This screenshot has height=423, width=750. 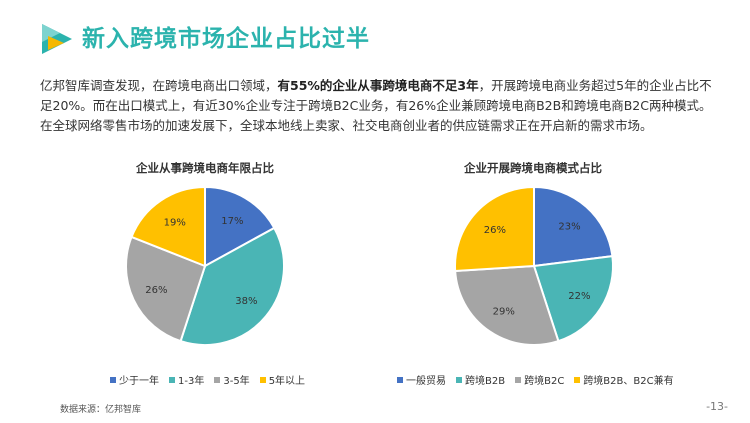 I want to click on pie-label-0-2: 26%, so click(x=156, y=290).